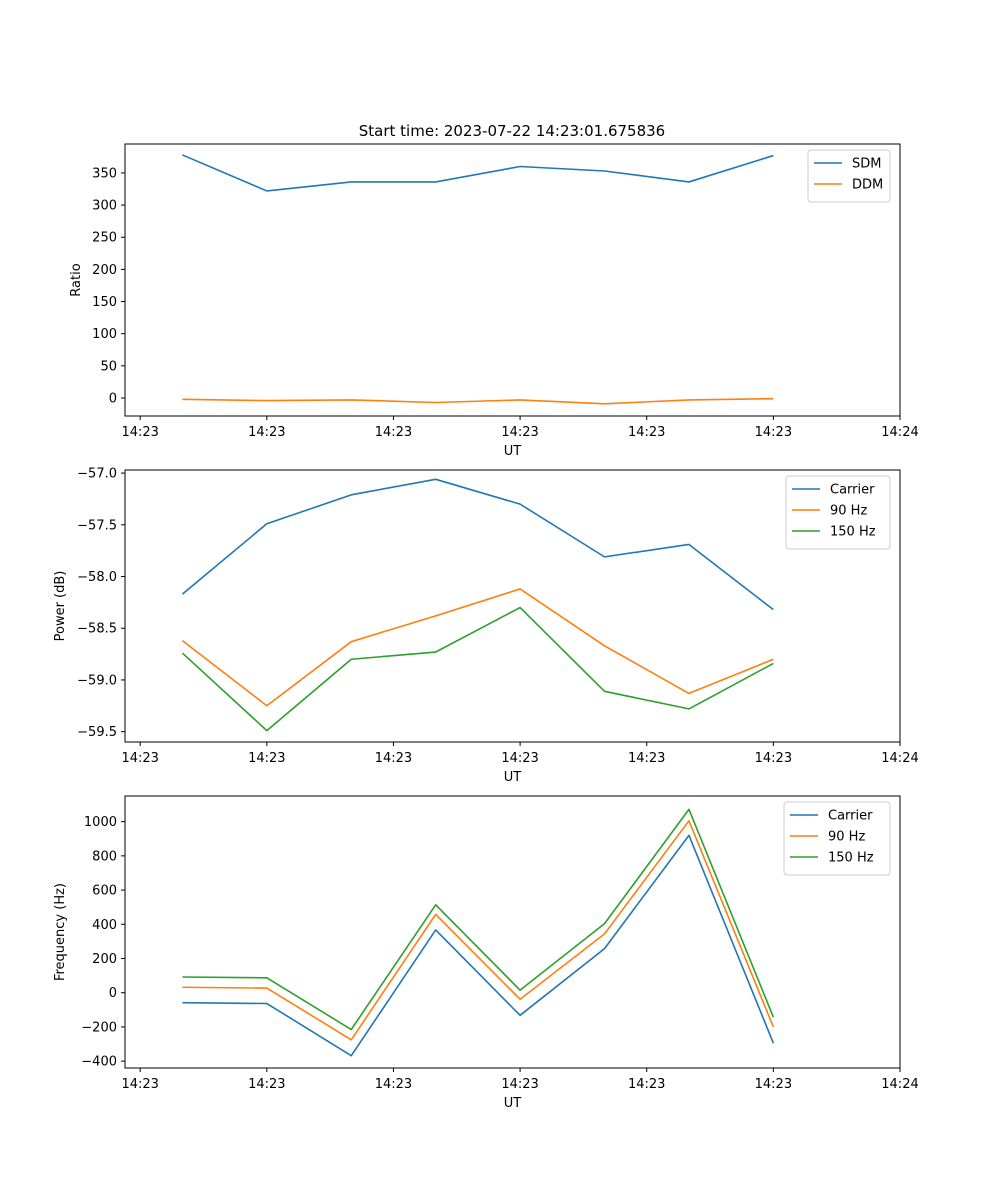  I want to click on y-tick-label: 1000, so click(100, 822).